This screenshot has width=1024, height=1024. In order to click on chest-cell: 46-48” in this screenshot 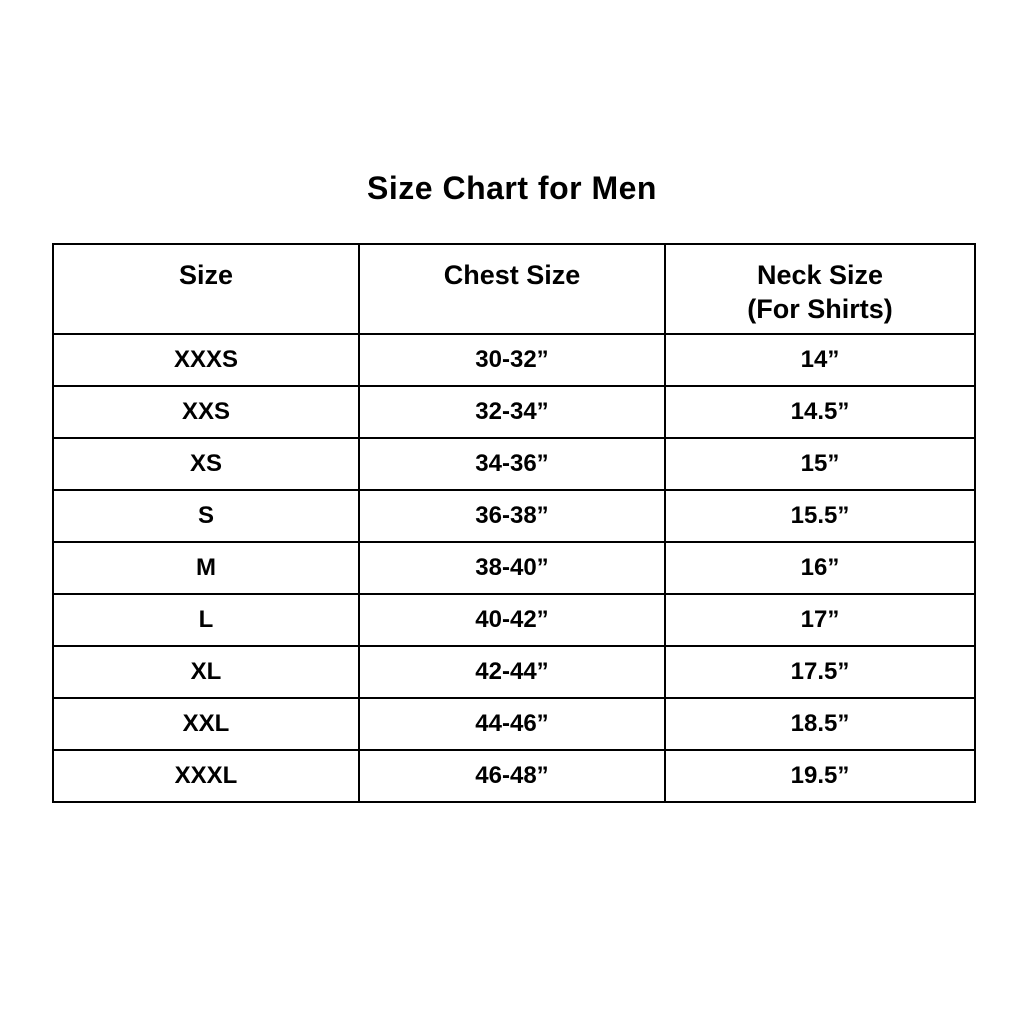, I will do `click(512, 776)`.